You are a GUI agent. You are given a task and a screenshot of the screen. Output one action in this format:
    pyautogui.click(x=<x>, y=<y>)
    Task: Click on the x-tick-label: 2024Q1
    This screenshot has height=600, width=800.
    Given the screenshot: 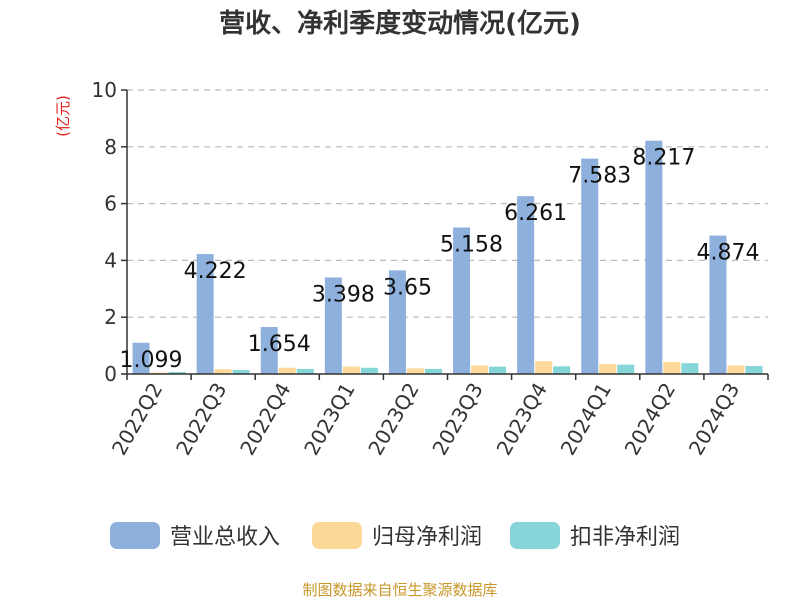 What is the action you would take?
    pyautogui.click(x=586, y=419)
    